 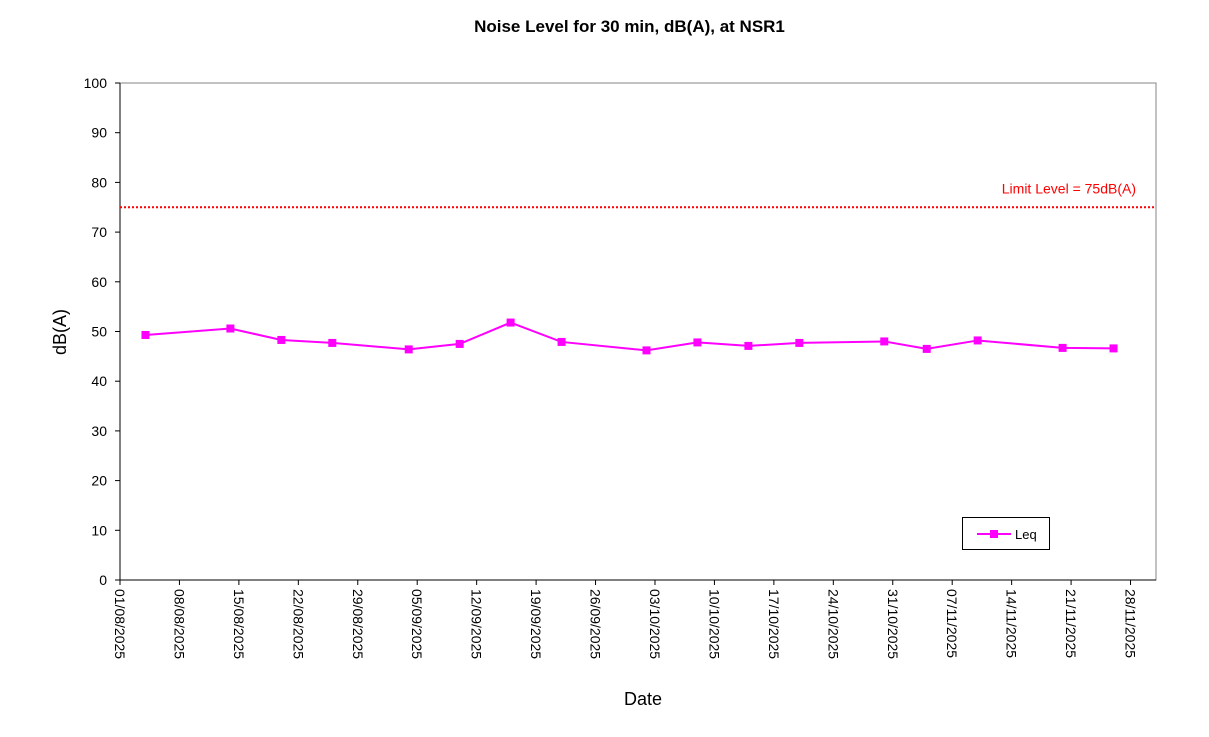 I want to click on series-layer, so click(x=629, y=336).